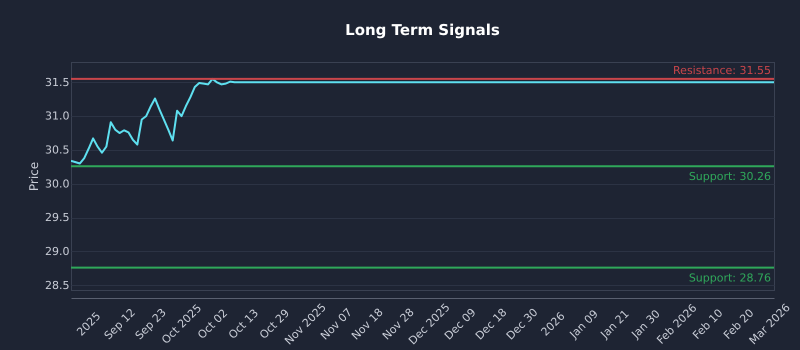 This screenshot has height=350, width=800. Describe the element at coordinates (57, 285) in the screenshot. I see `y-tick-label: 28.5` at that location.